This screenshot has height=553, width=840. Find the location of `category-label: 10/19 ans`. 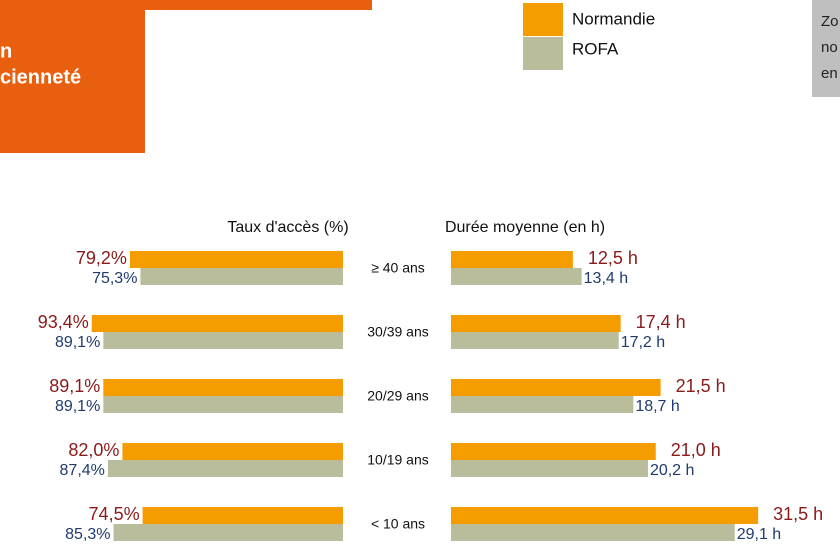

category-label: 10/19 ans is located at coordinates (398, 460).